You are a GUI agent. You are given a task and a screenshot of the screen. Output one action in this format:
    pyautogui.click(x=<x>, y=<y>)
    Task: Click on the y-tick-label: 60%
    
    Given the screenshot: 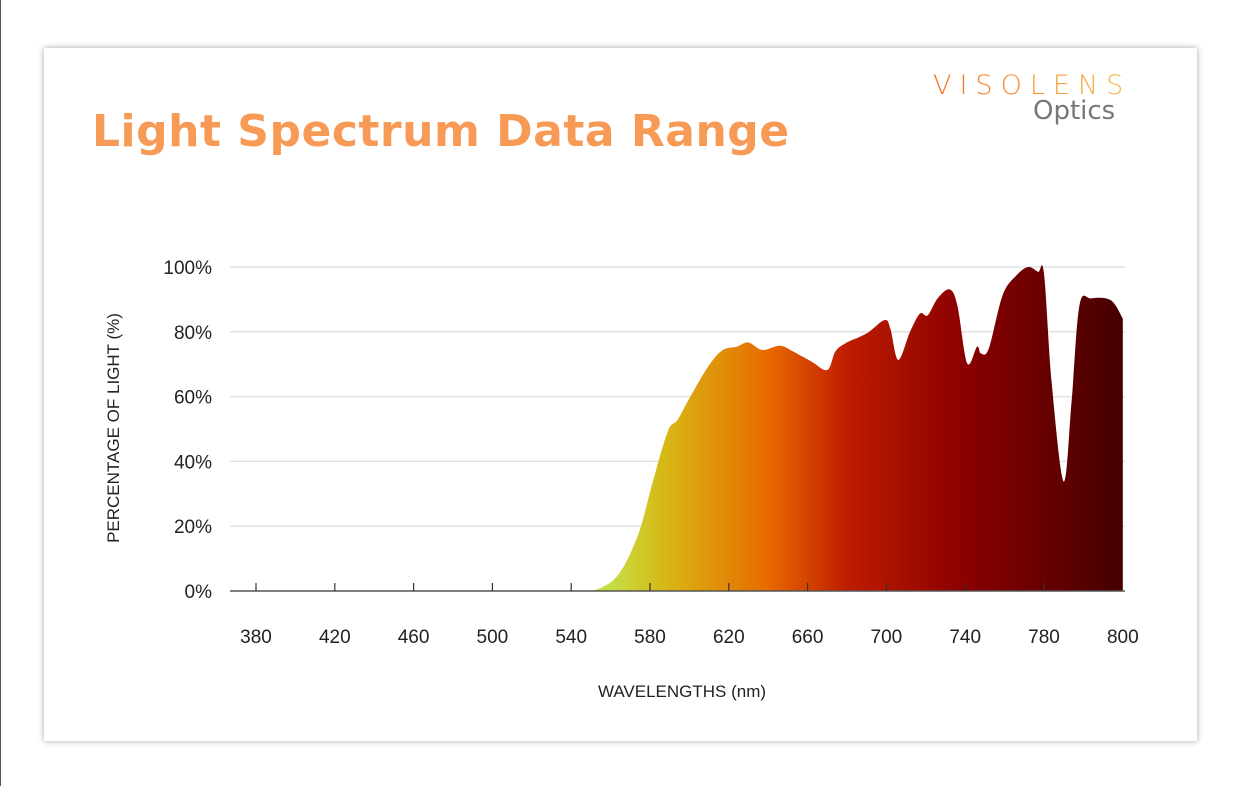 What is the action you would take?
    pyautogui.click(x=193, y=398)
    